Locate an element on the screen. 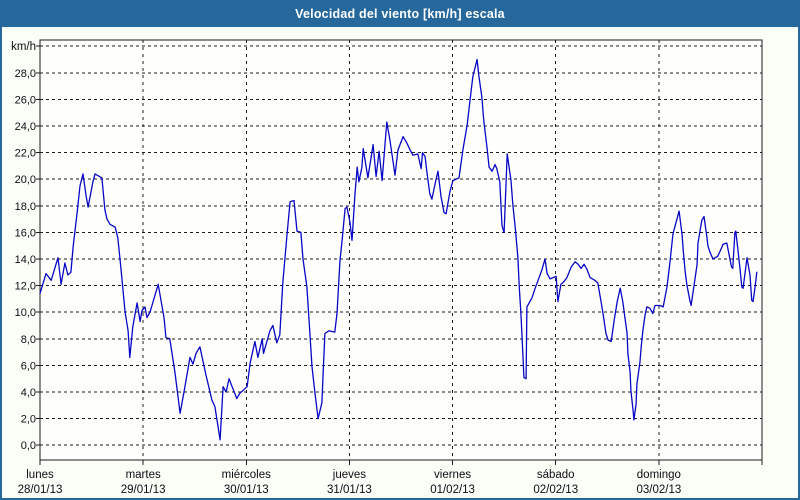 This screenshot has height=500, width=800. y-tick-label: 22,0 is located at coordinates (25, 154).